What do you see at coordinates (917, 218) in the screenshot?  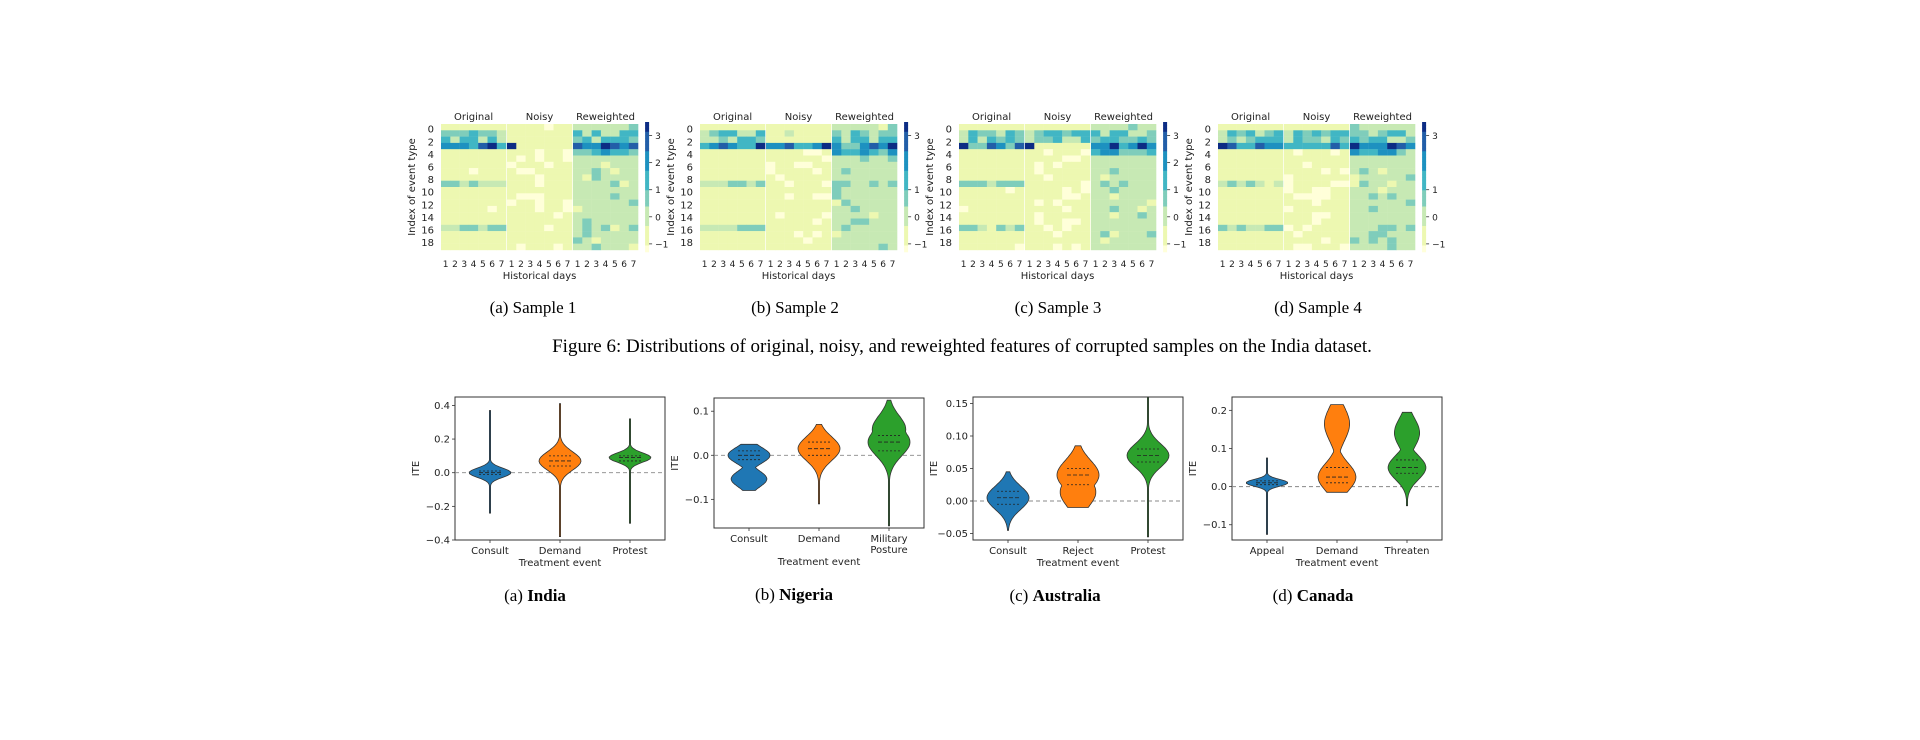 I see `colorbar-tick-label: 0` at bounding box center [917, 218].